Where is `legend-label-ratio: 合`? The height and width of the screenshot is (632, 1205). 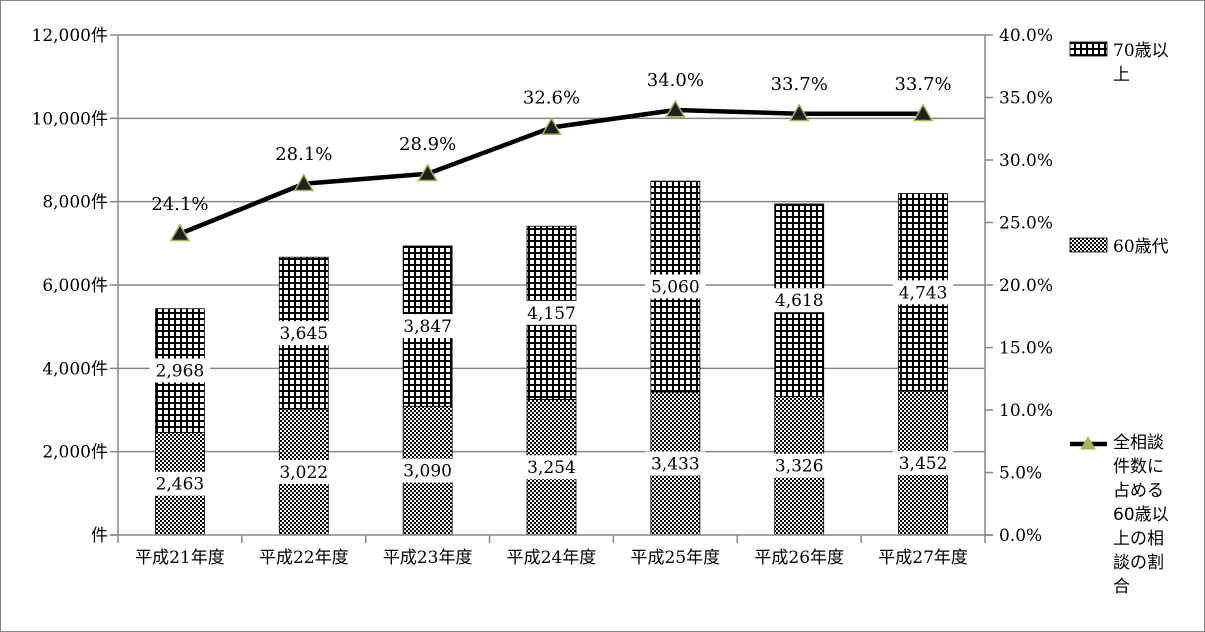 legend-label-ratio: 合 is located at coordinates (1121, 587).